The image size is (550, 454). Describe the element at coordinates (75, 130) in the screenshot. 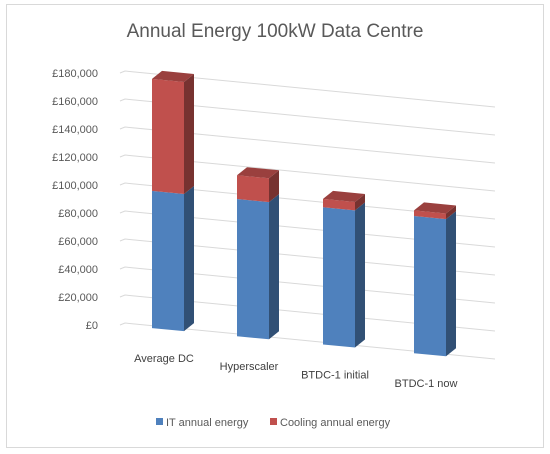

I see `y-tick-label: £140,000` at that location.